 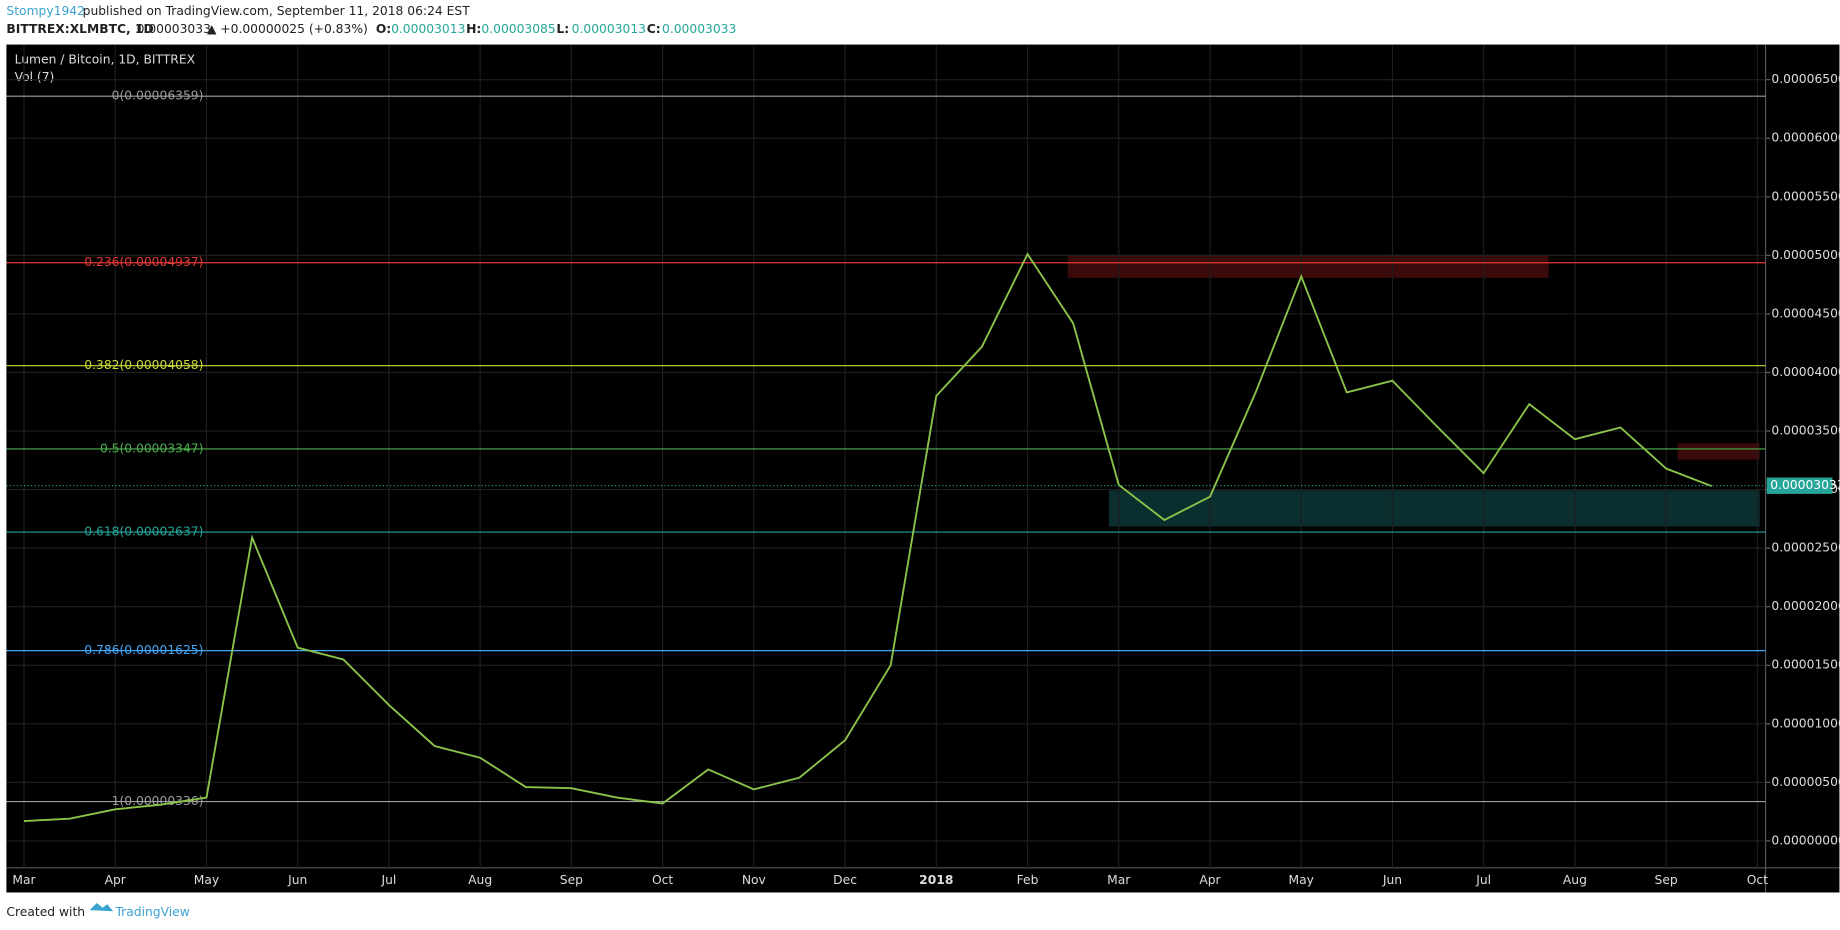 What do you see at coordinates (1805, 485) in the screenshot?
I see `last-price-label: 0.00003033` at bounding box center [1805, 485].